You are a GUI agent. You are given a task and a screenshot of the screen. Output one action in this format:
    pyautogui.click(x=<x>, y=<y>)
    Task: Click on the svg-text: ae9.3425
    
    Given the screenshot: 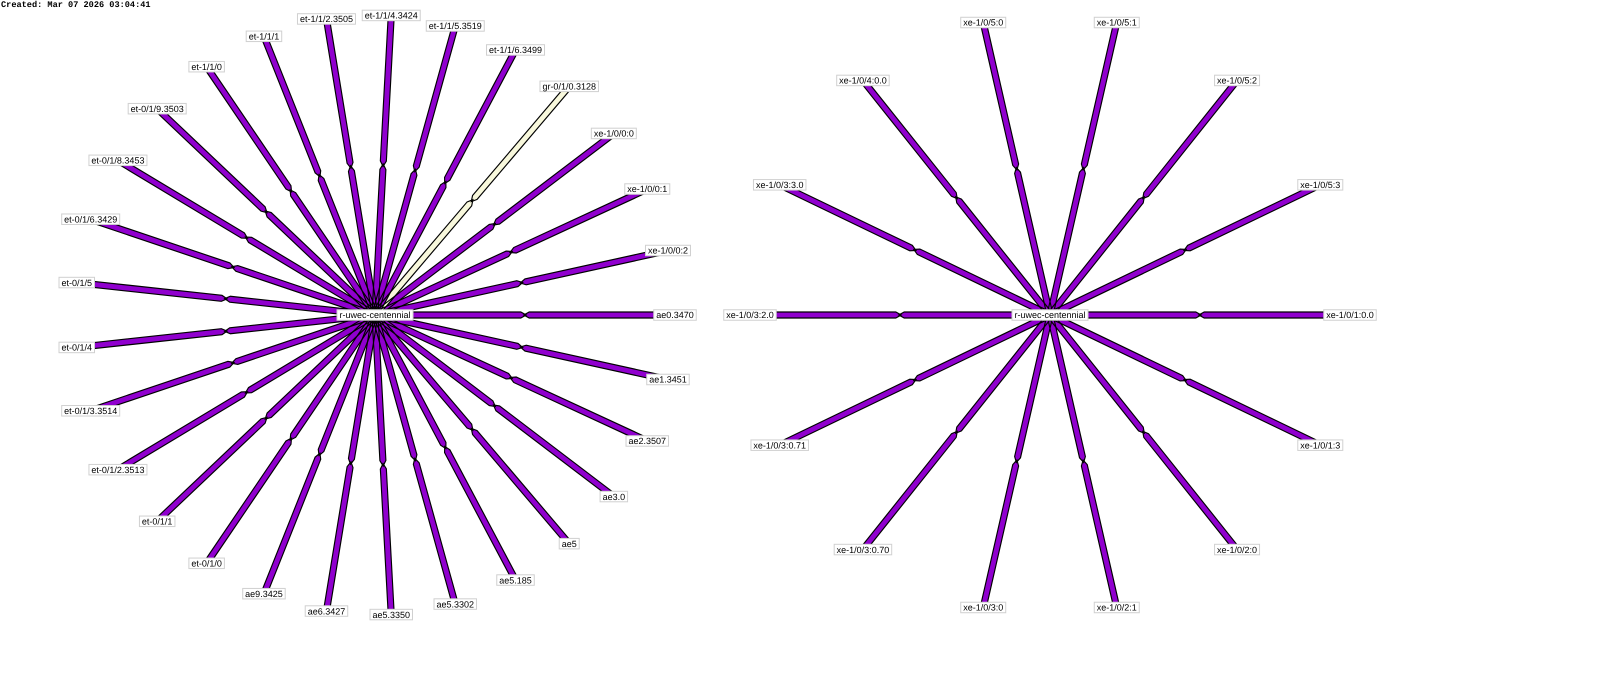 What is the action you would take?
    pyautogui.click(x=264, y=594)
    